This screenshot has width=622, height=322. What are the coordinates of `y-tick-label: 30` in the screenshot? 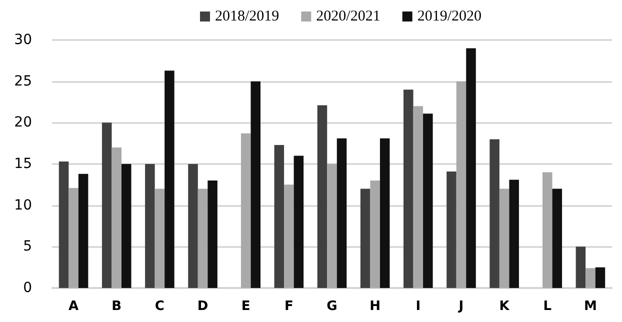 It's located at (23, 40).